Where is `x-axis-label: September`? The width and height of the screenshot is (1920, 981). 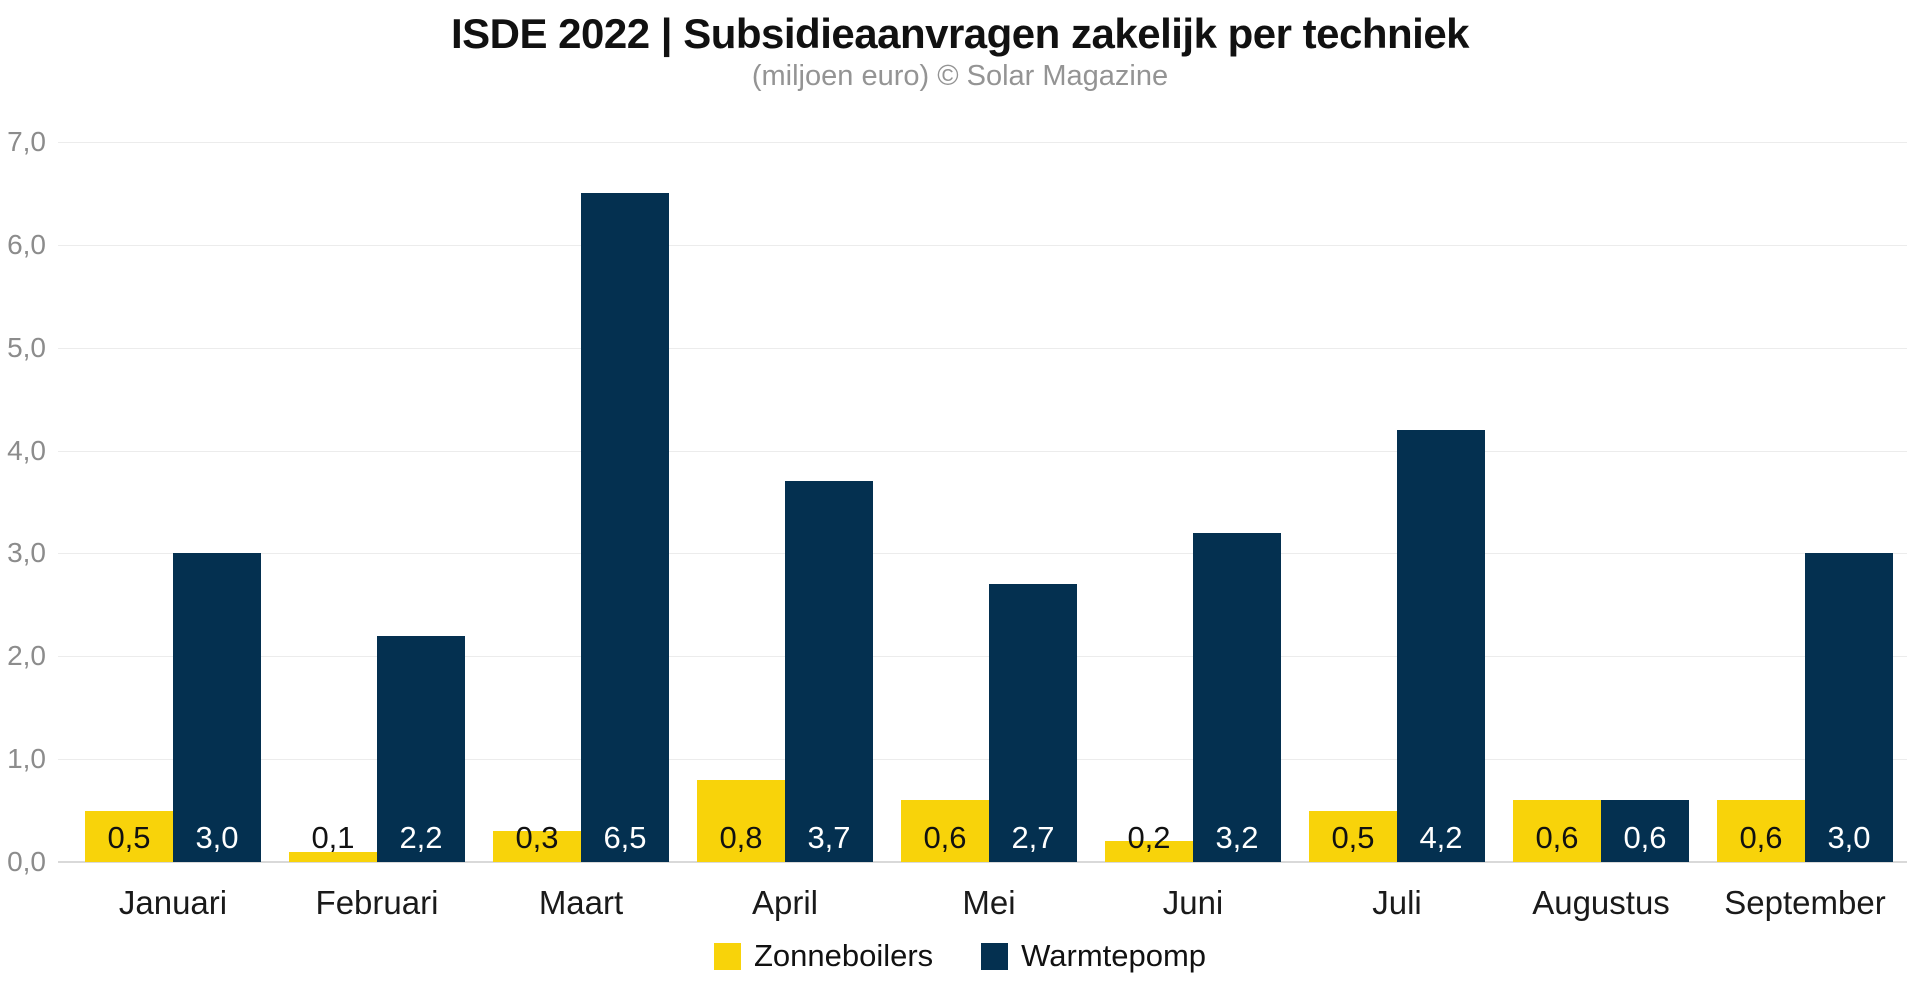 x-axis-label: September is located at coordinates (1805, 902).